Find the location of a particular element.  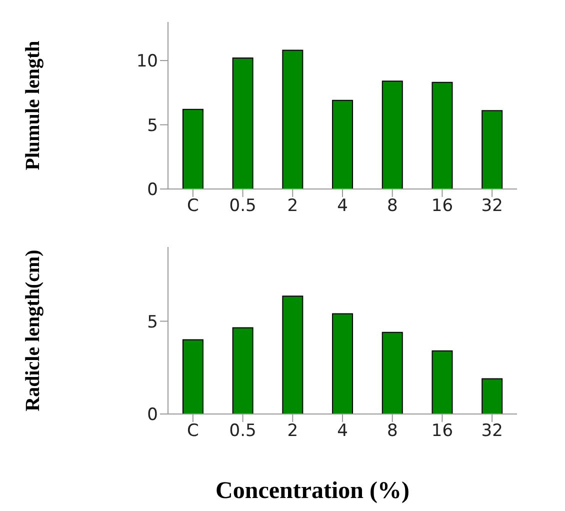

x-axis-title: Concentration (%) is located at coordinates (312, 491).